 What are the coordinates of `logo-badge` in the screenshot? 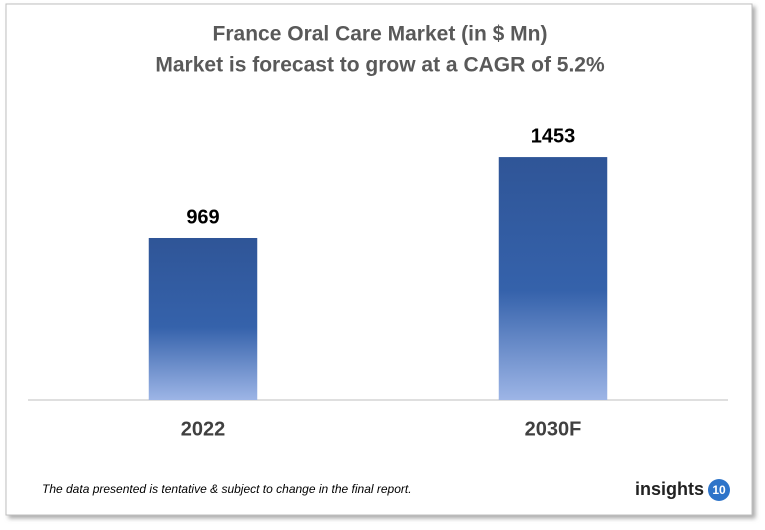 It's located at (719, 490).